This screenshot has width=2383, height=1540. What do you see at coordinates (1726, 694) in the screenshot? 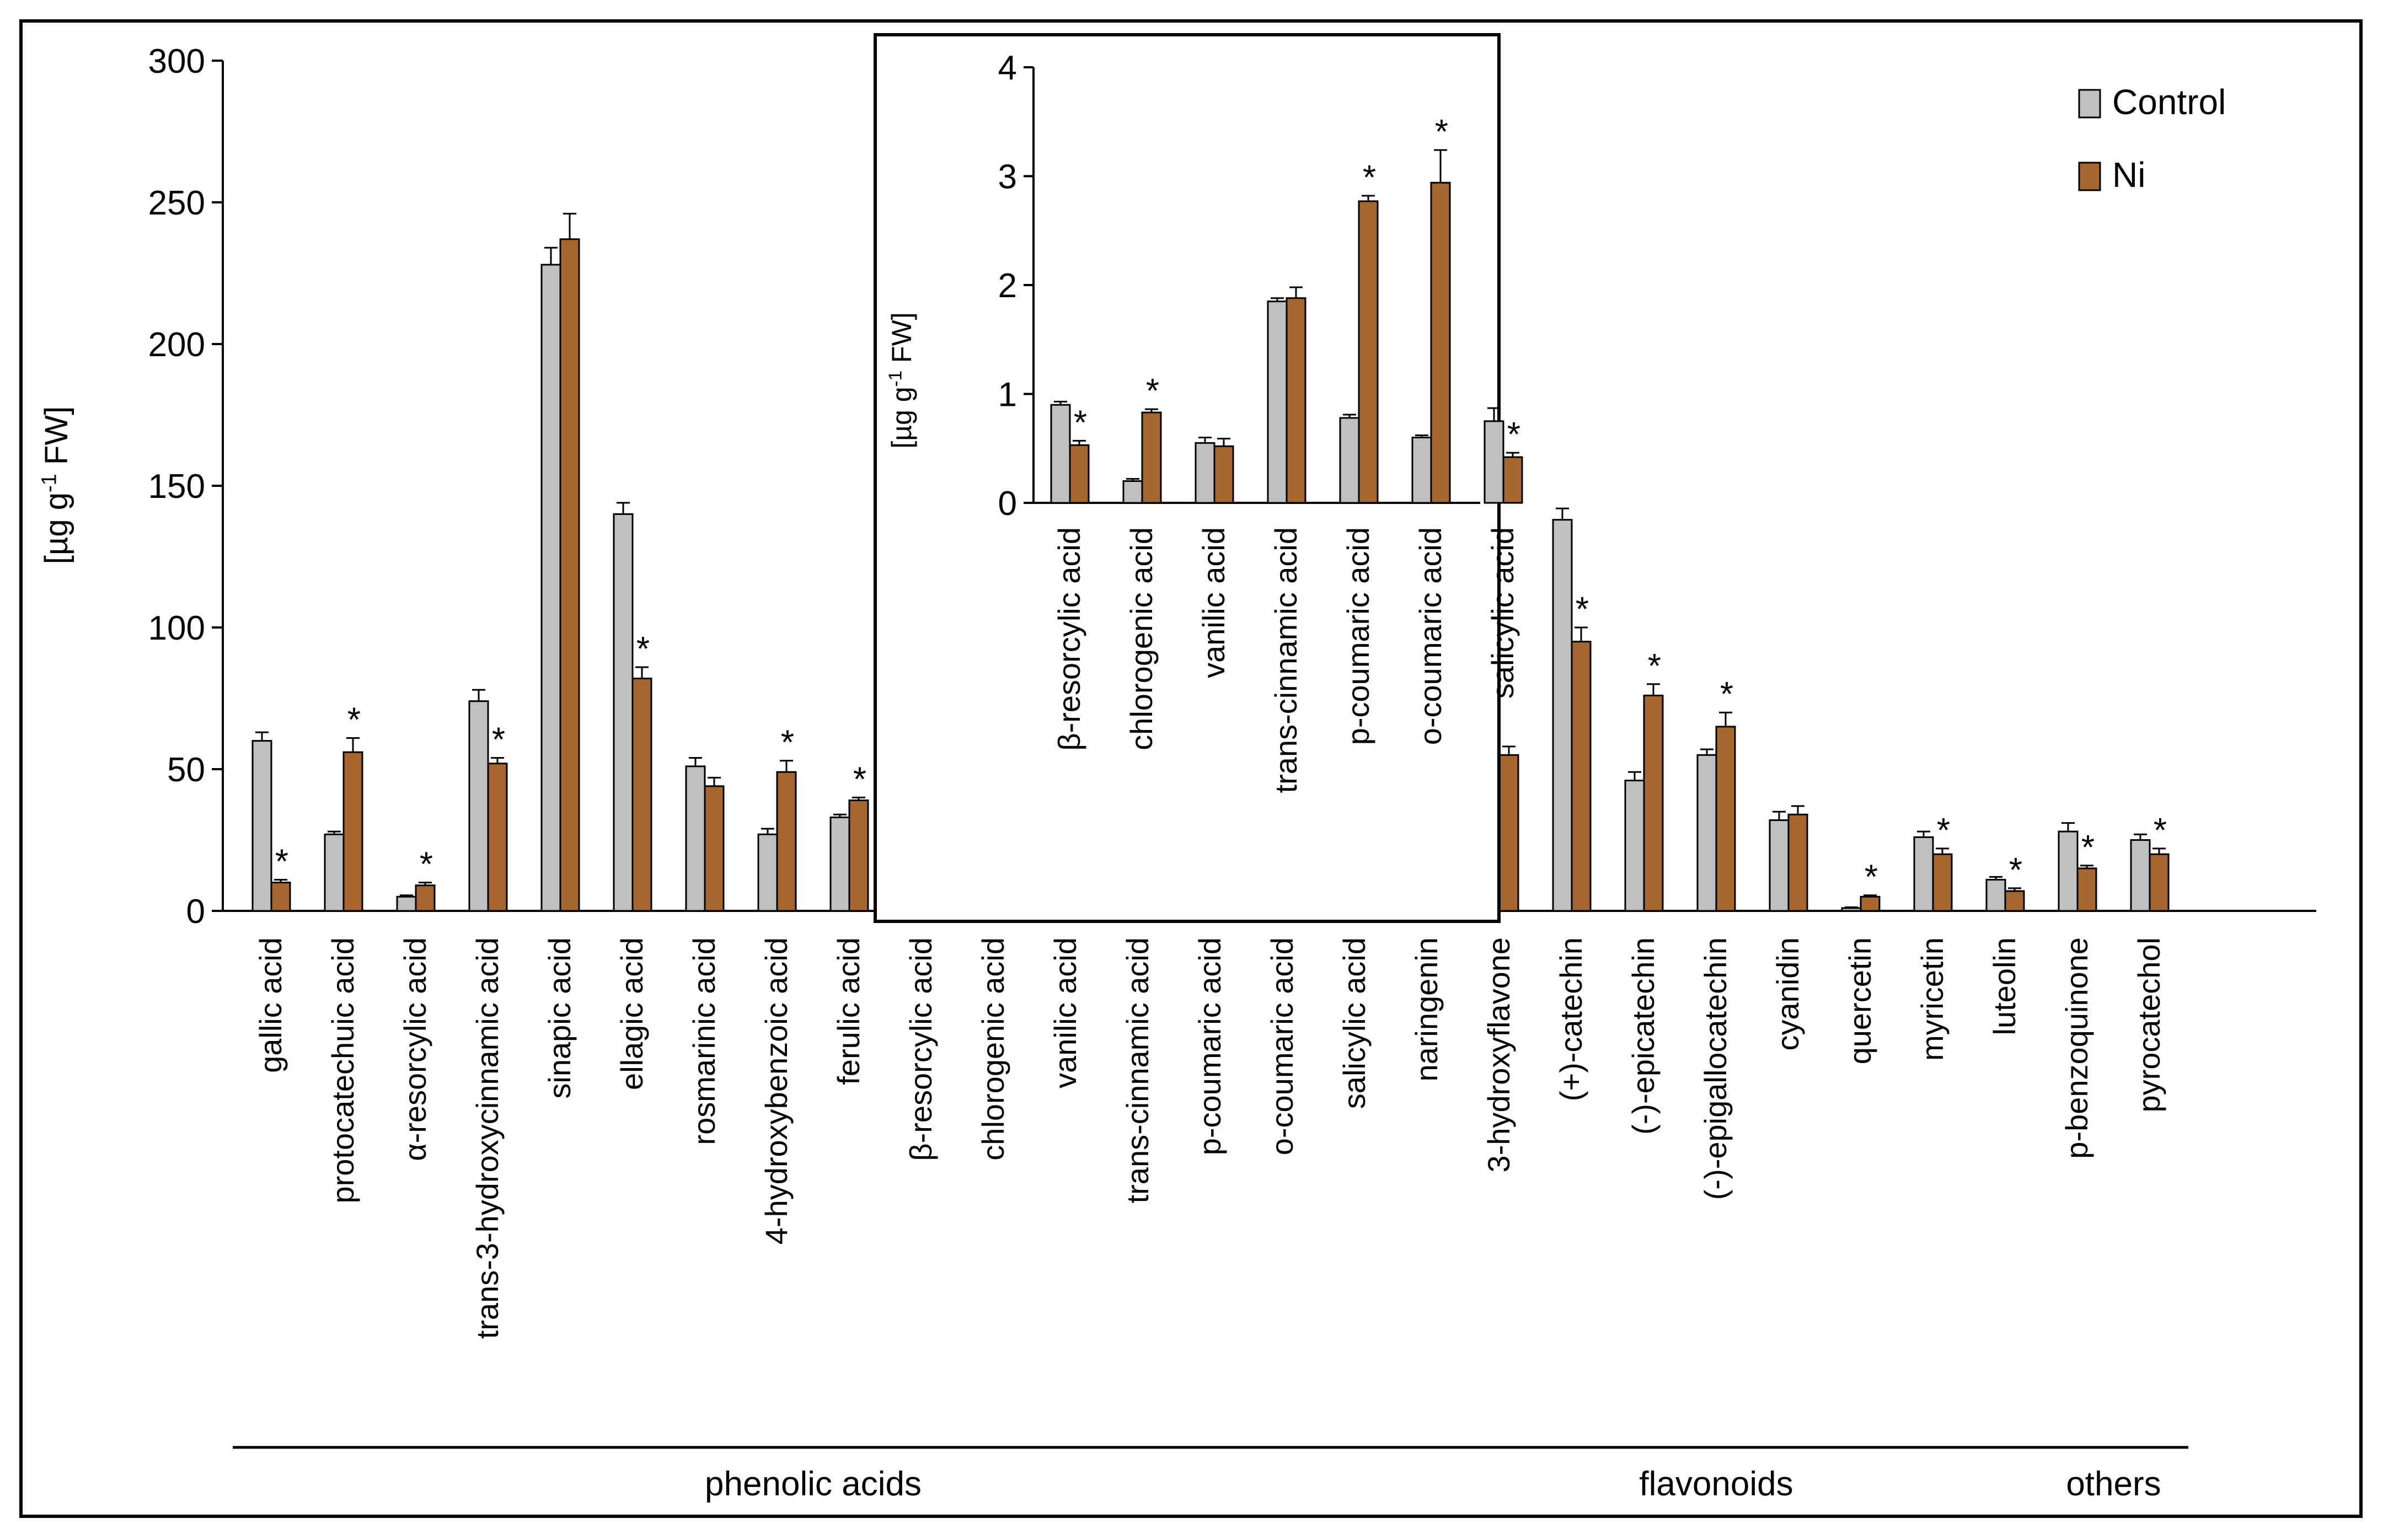
I see `significance-mark-epigallocatechin: *` at bounding box center [1726, 694].